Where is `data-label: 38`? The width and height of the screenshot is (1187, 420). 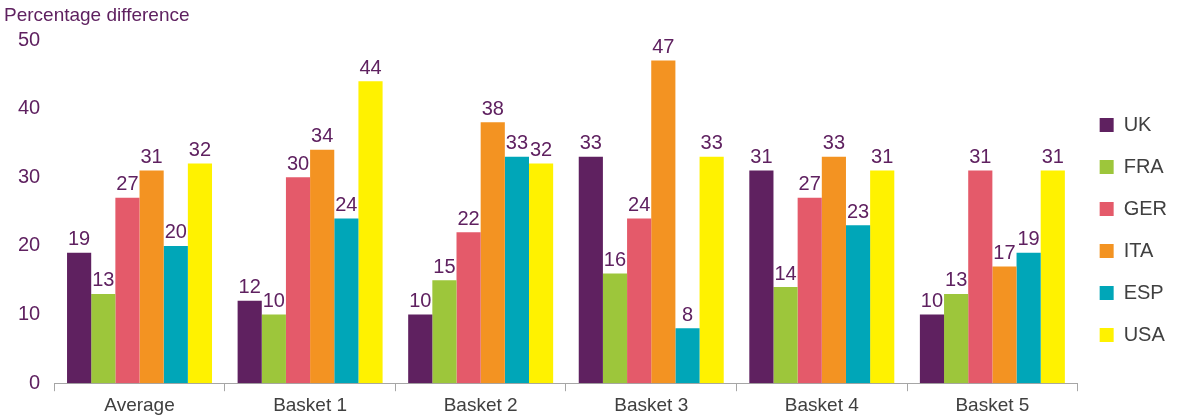
data-label: 38 is located at coordinates (492, 107).